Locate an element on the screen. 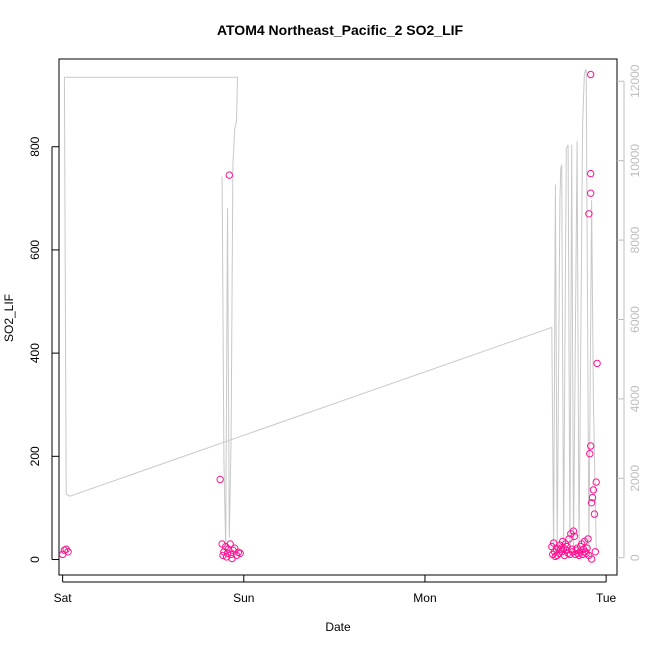  y-right-tick-label-2000: 2000 is located at coordinates (635, 478).